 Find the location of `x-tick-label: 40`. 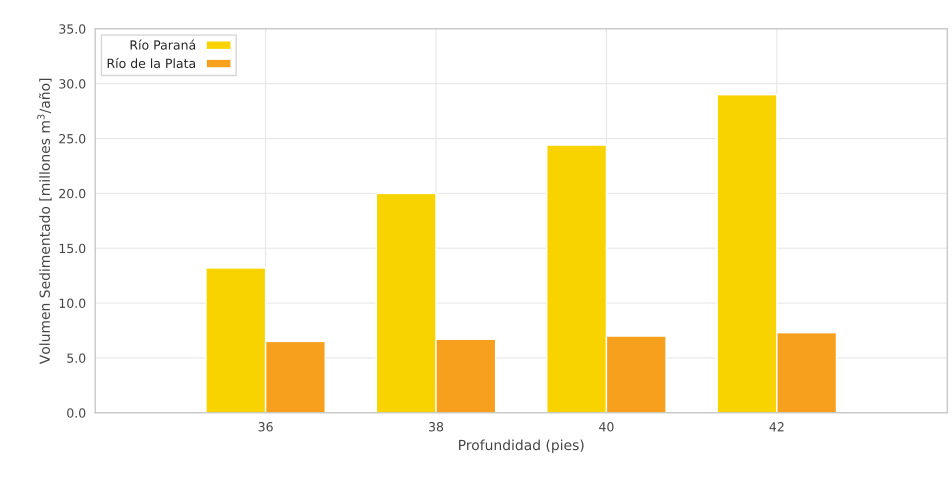

x-tick-label: 40 is located at coordinates (606, 427).